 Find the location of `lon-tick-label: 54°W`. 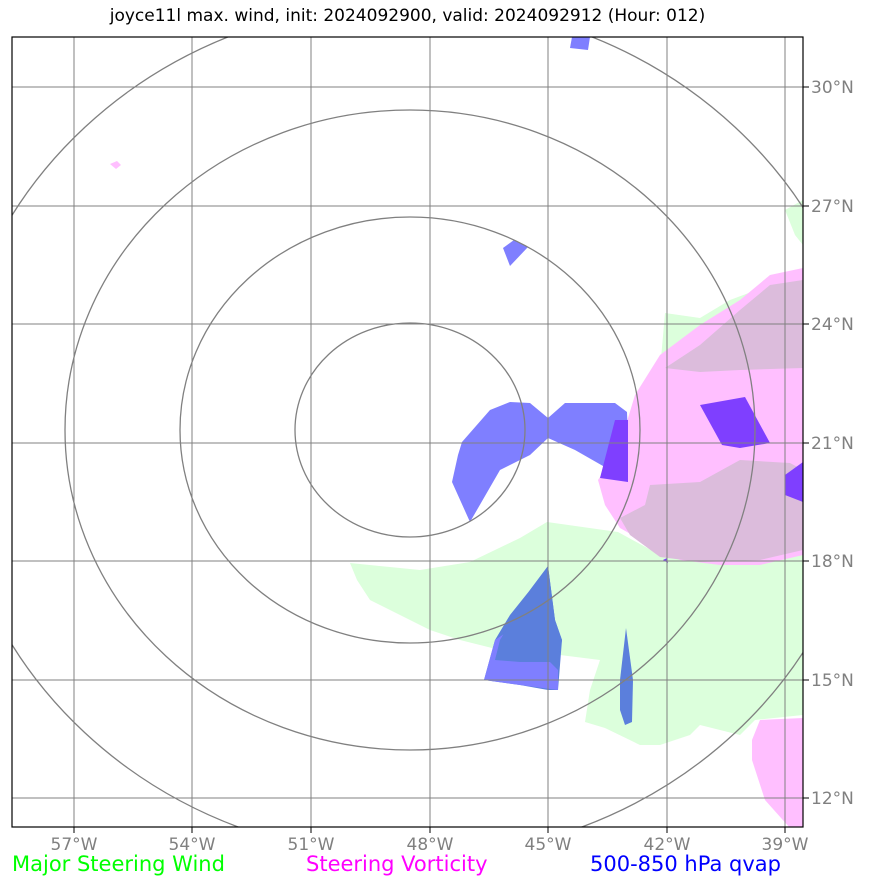

lon-tick-label: 54°W is located at coordinates (192, 845).